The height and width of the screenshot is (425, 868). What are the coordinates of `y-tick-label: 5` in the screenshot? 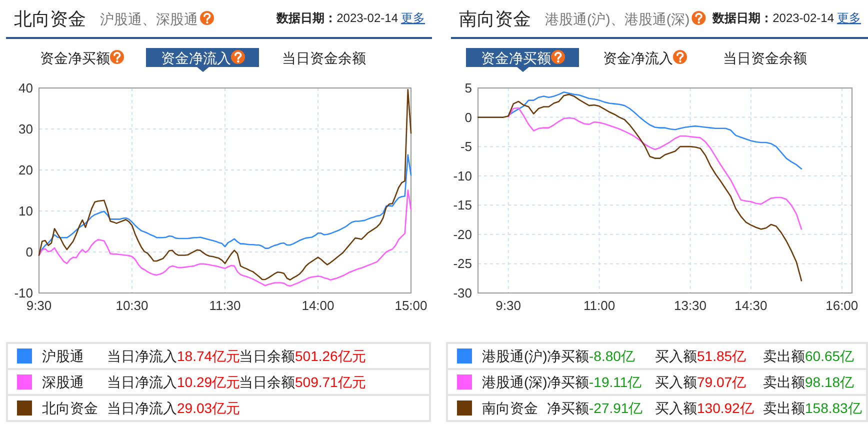 It's located at (468, 88).